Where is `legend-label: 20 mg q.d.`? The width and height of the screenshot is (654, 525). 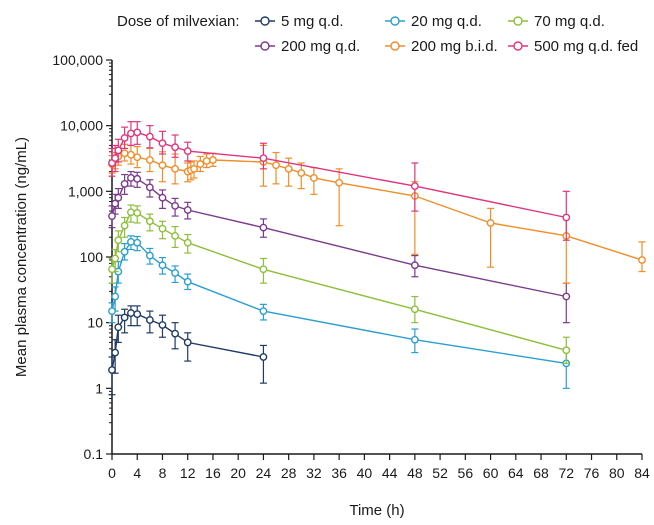 legend-label: 20 mg q.d. is located at coordinates (446, 21).